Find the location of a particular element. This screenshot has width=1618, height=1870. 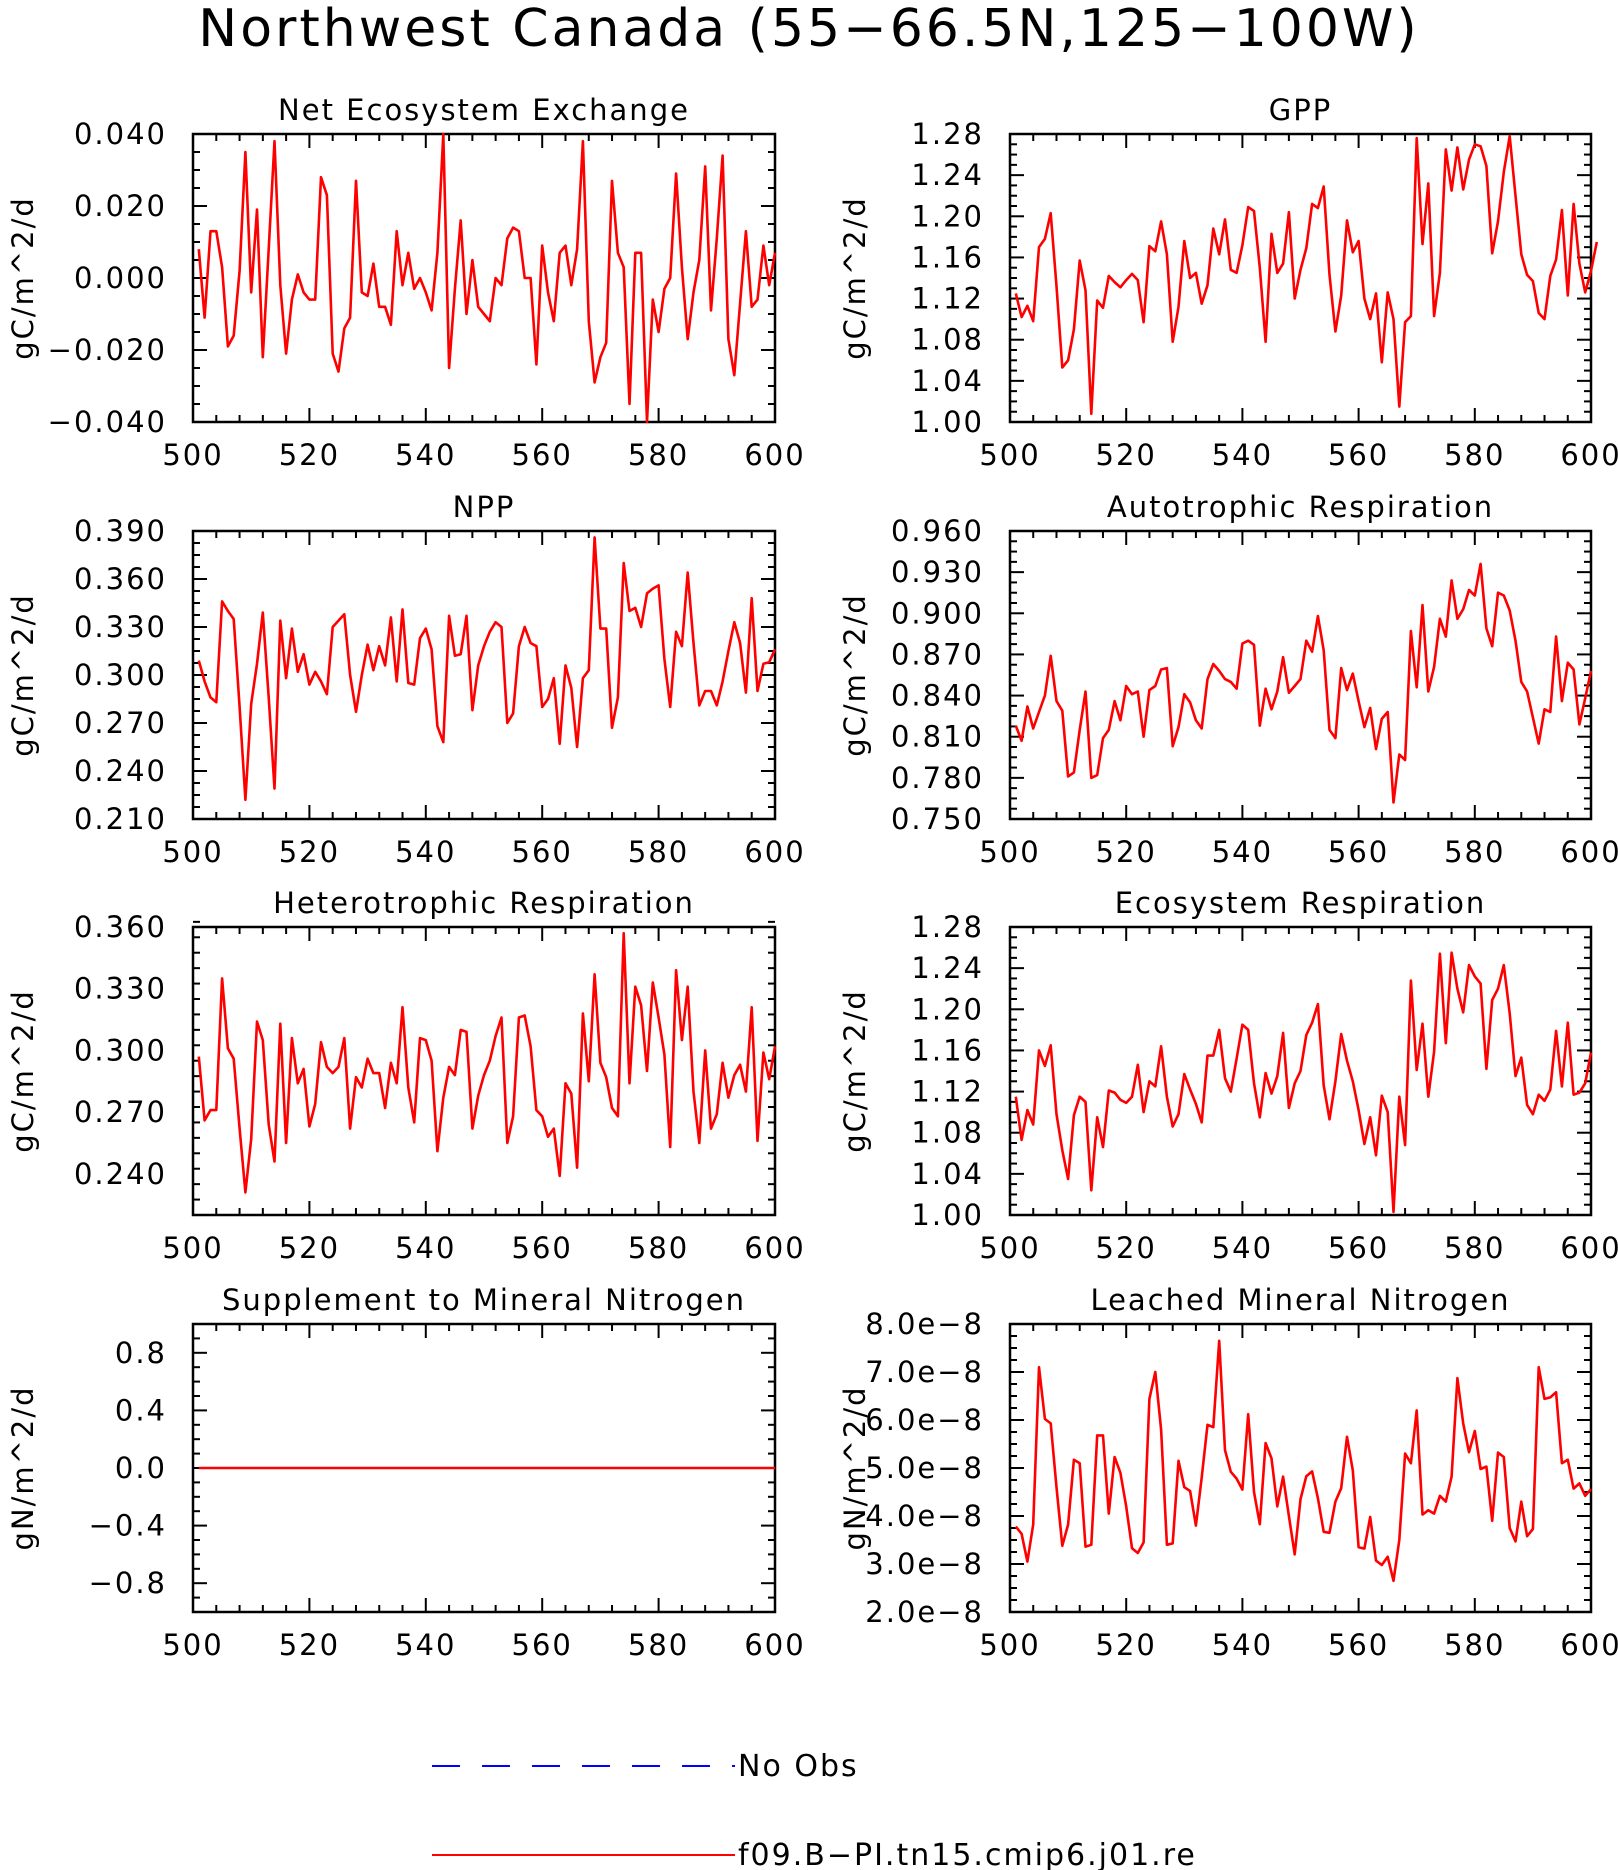

heterotrophic-respiration-xtick-label: 560 is located at coordinates (542, 1248).